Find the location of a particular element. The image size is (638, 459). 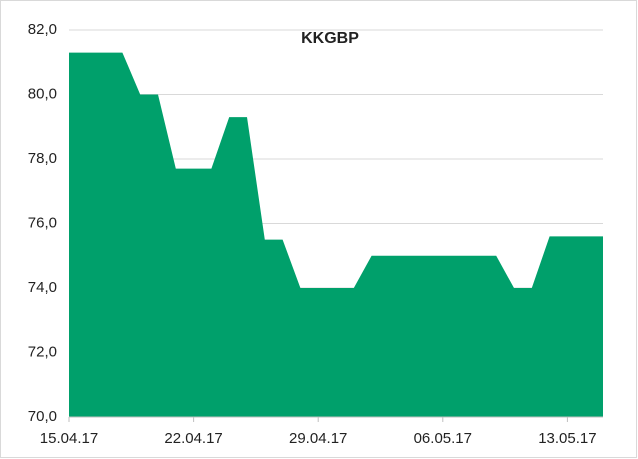

y-tick-label: 70,0 is located at coordinates (42, 416).